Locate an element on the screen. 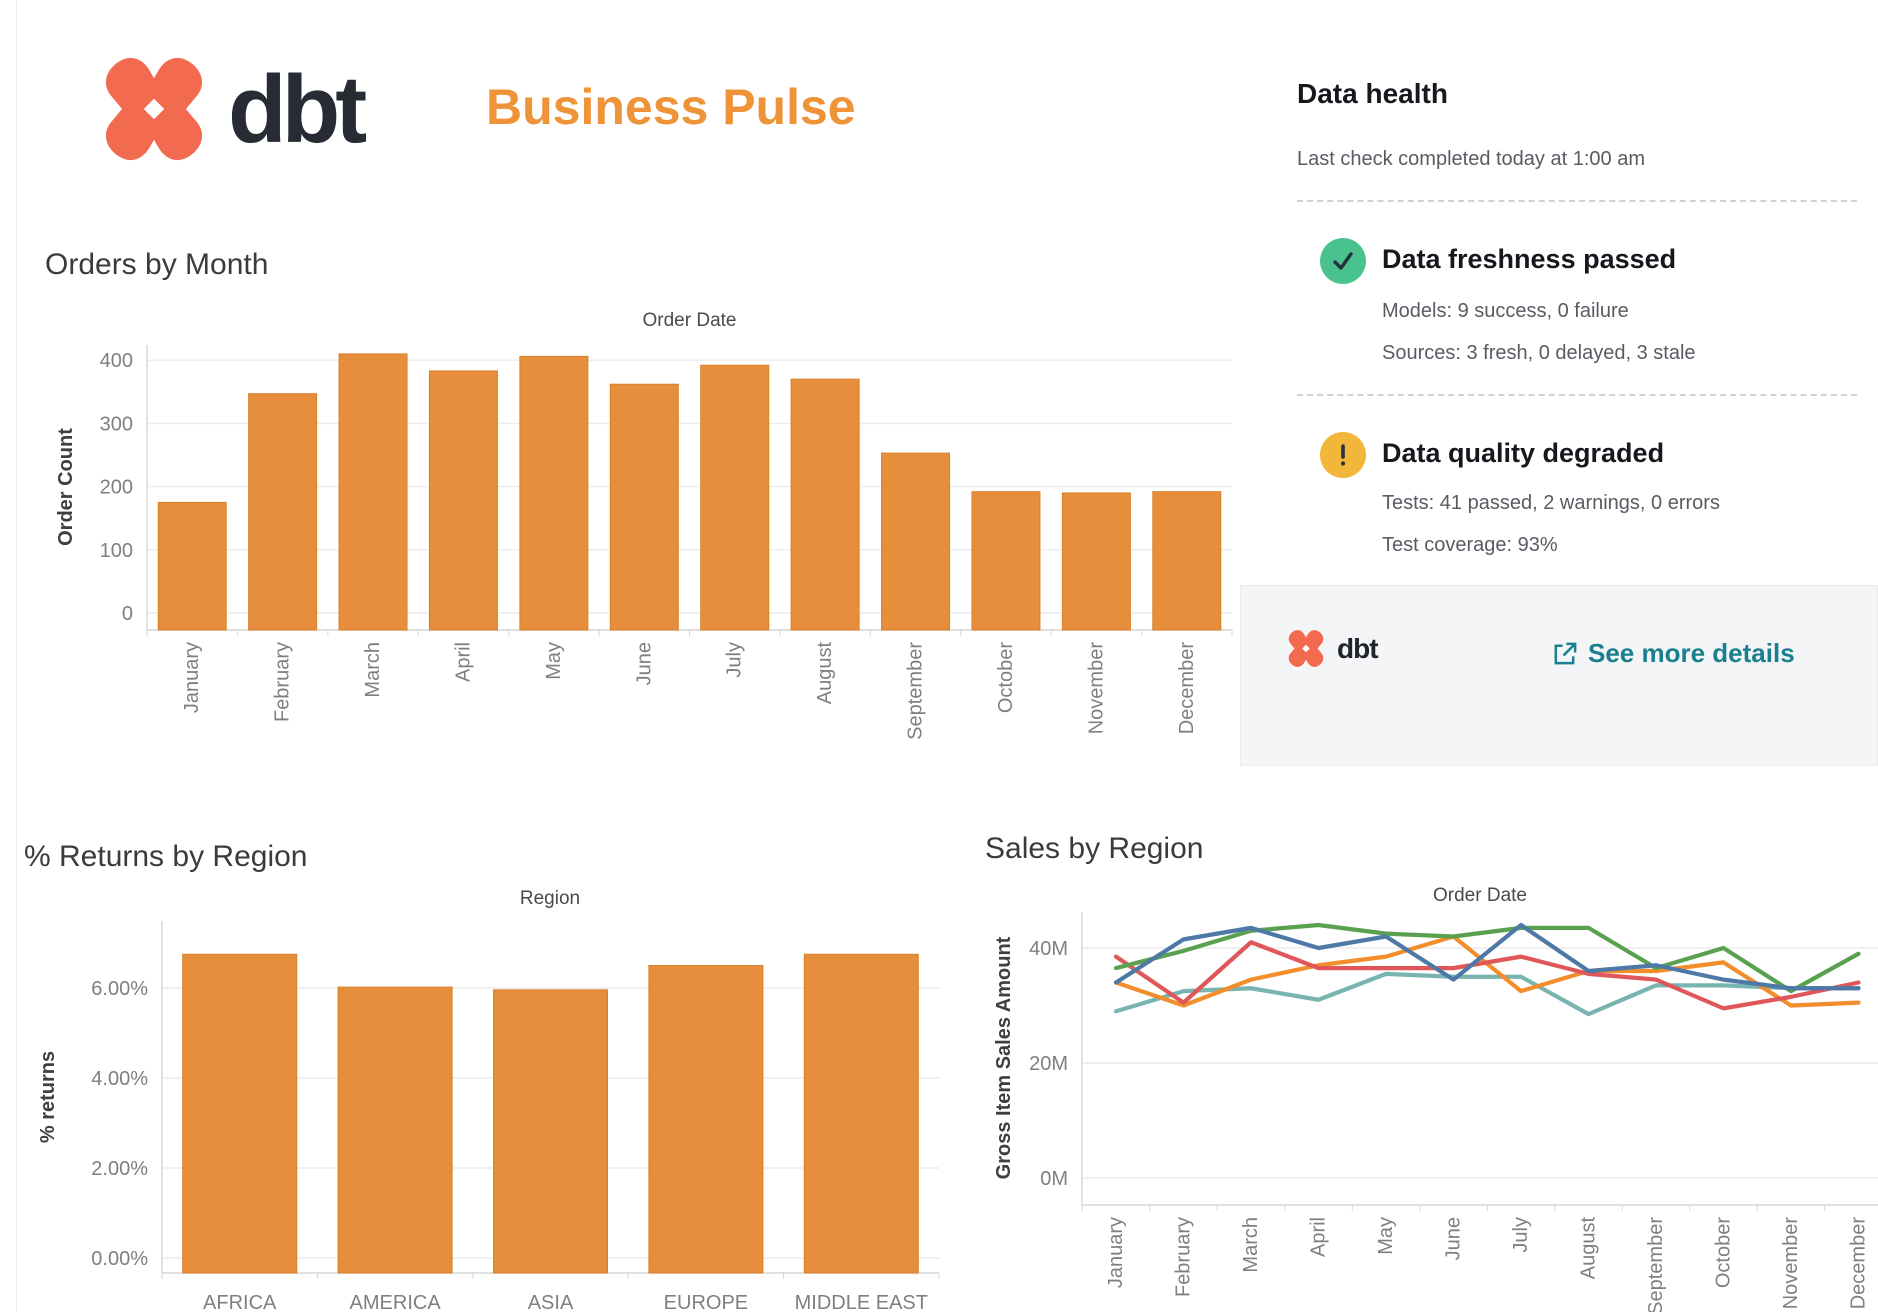 The height and width of the screenshot is (1312, 1878). freshness-models-line: Models: 9 success, 0 failure is located at coordinates (1505, 311).